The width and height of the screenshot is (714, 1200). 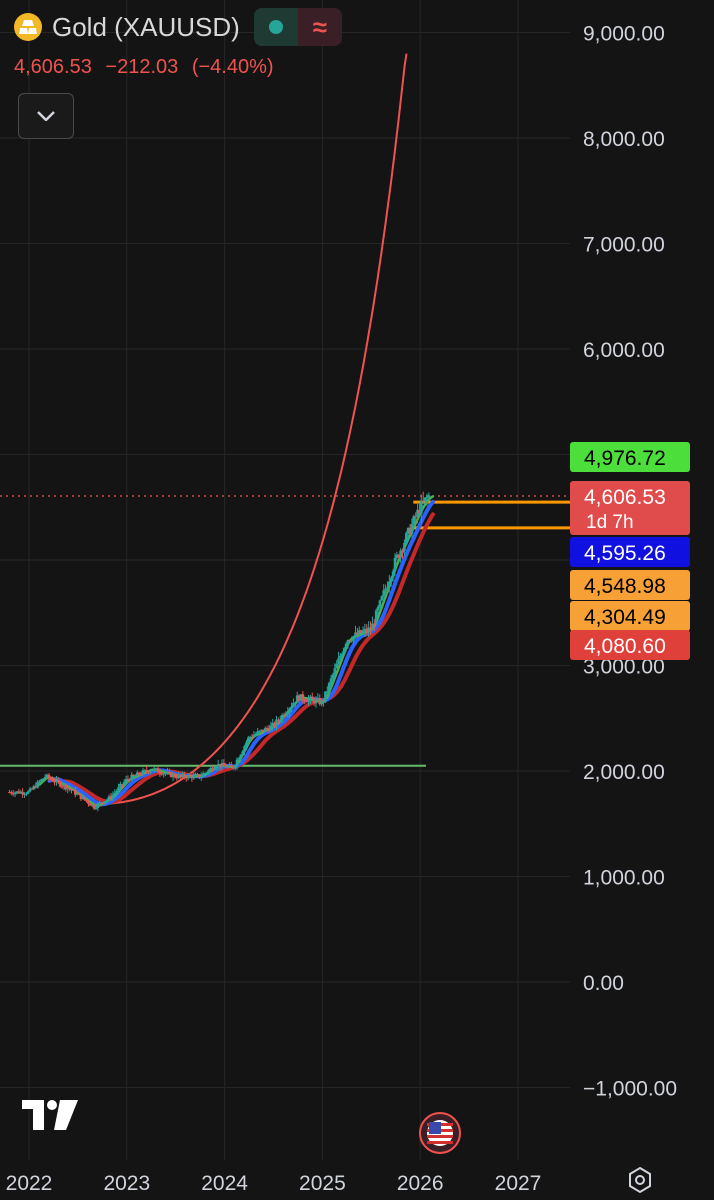 I want to click on symbol-title: Gold (XAUUSD), so click(x=146, y=26).